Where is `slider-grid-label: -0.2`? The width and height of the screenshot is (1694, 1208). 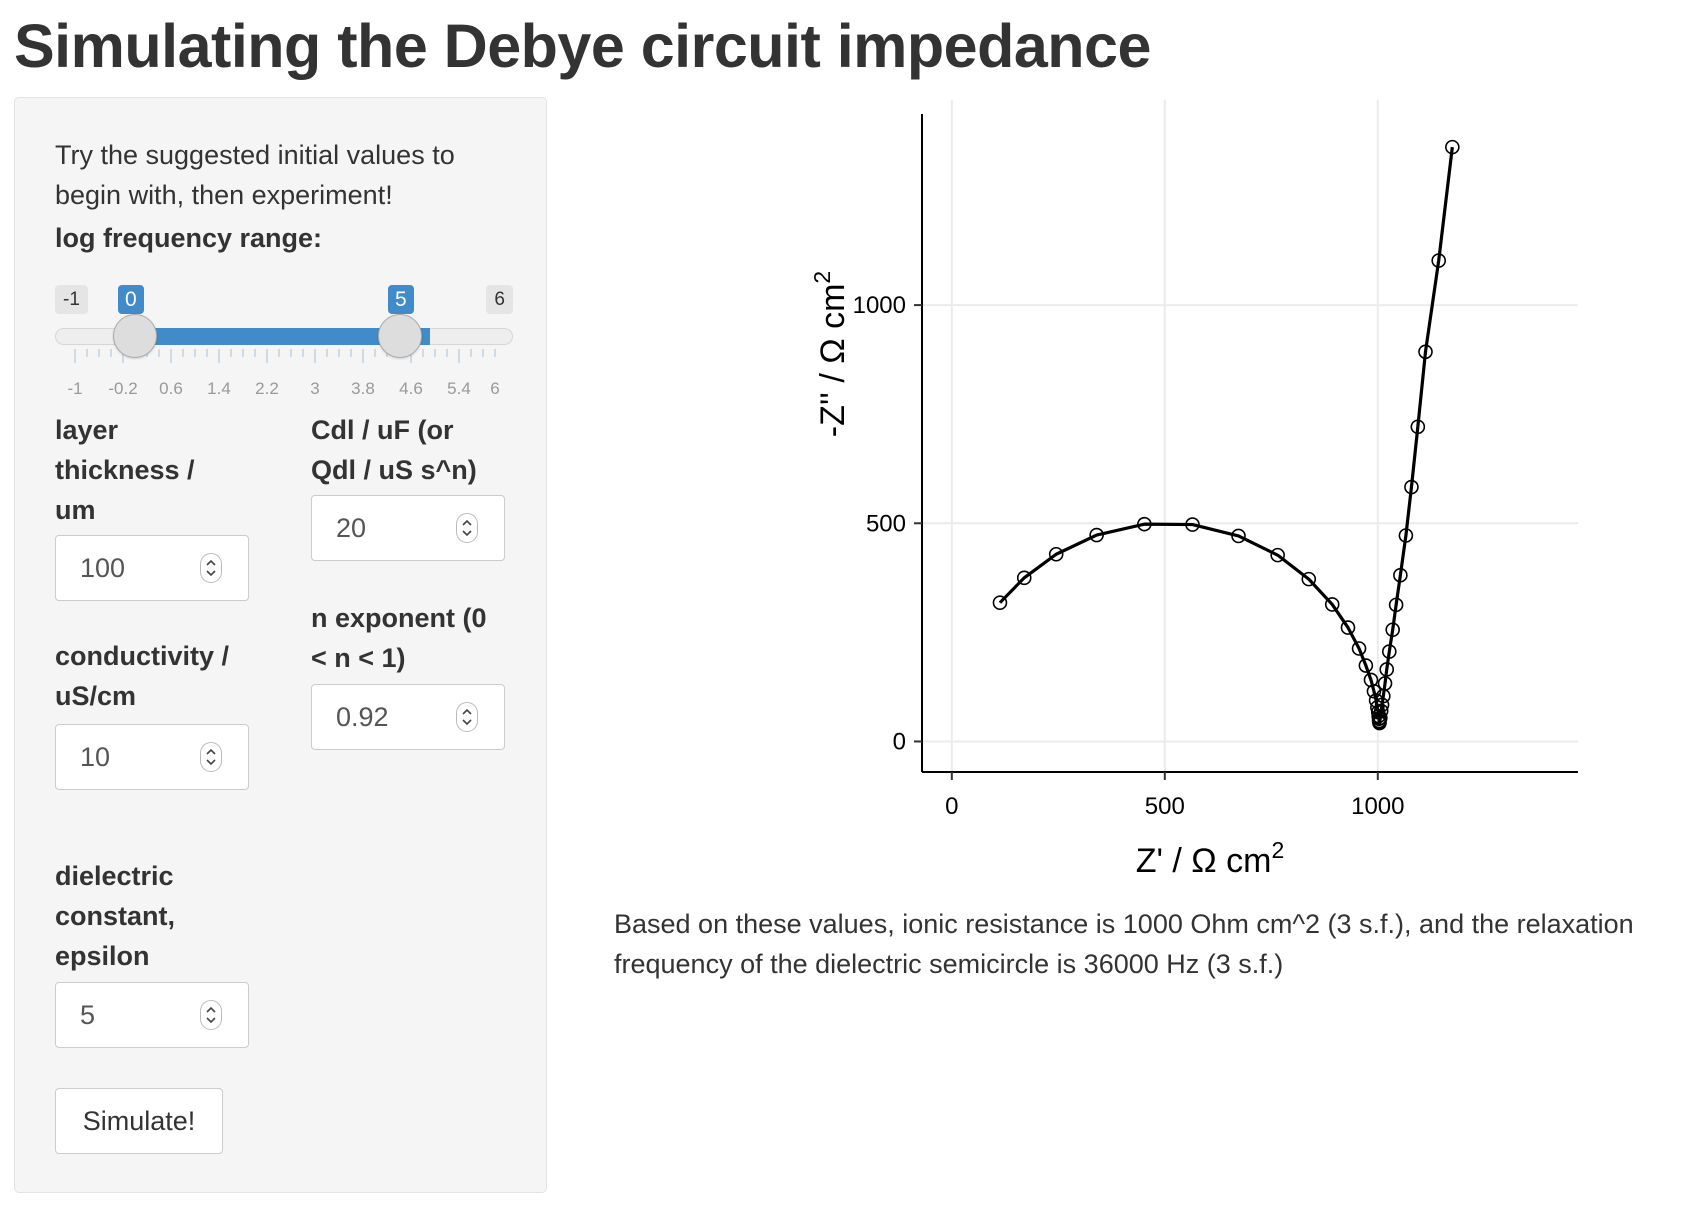
slider-grid-label: -0.2 is located at coordinates (123, 388).